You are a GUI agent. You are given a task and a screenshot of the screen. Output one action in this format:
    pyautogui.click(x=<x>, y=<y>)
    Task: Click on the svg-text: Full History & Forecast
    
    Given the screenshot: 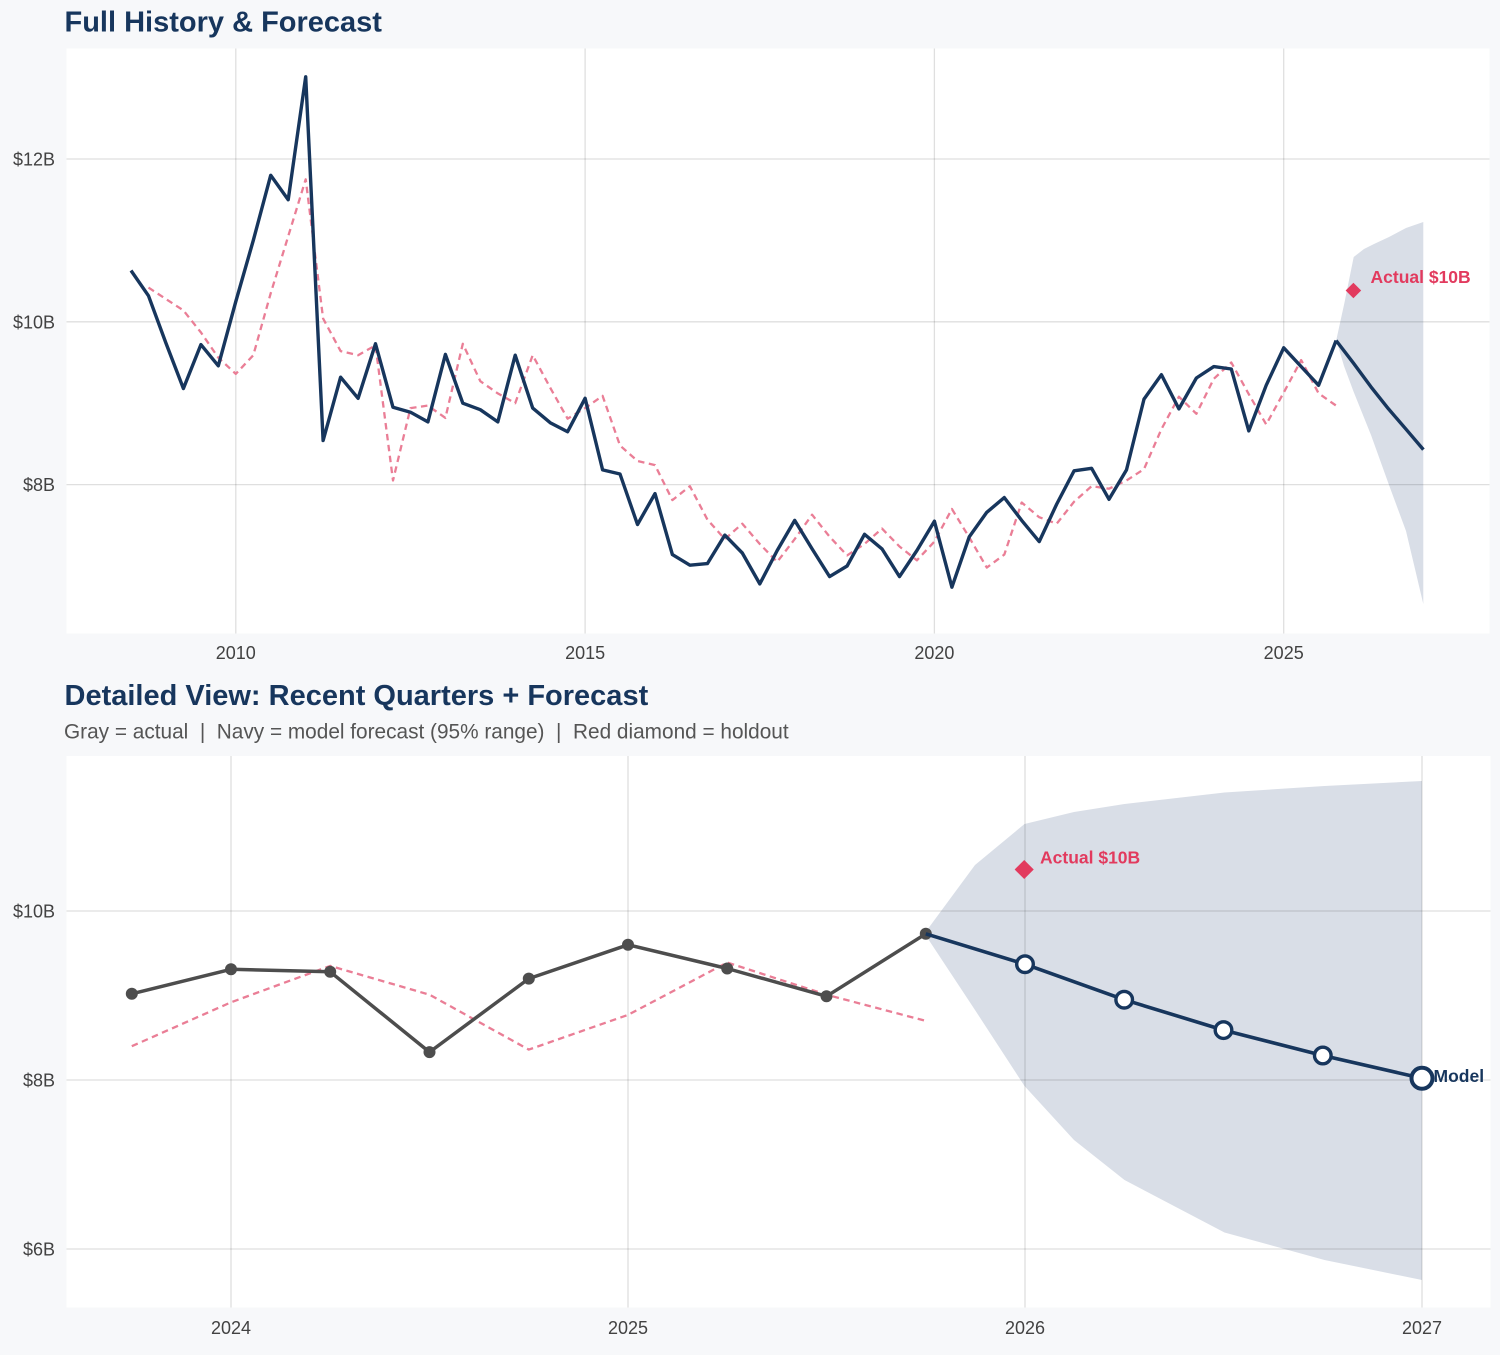 What is the action you would take?
    pyautogui.click(x=224, y=23)
    